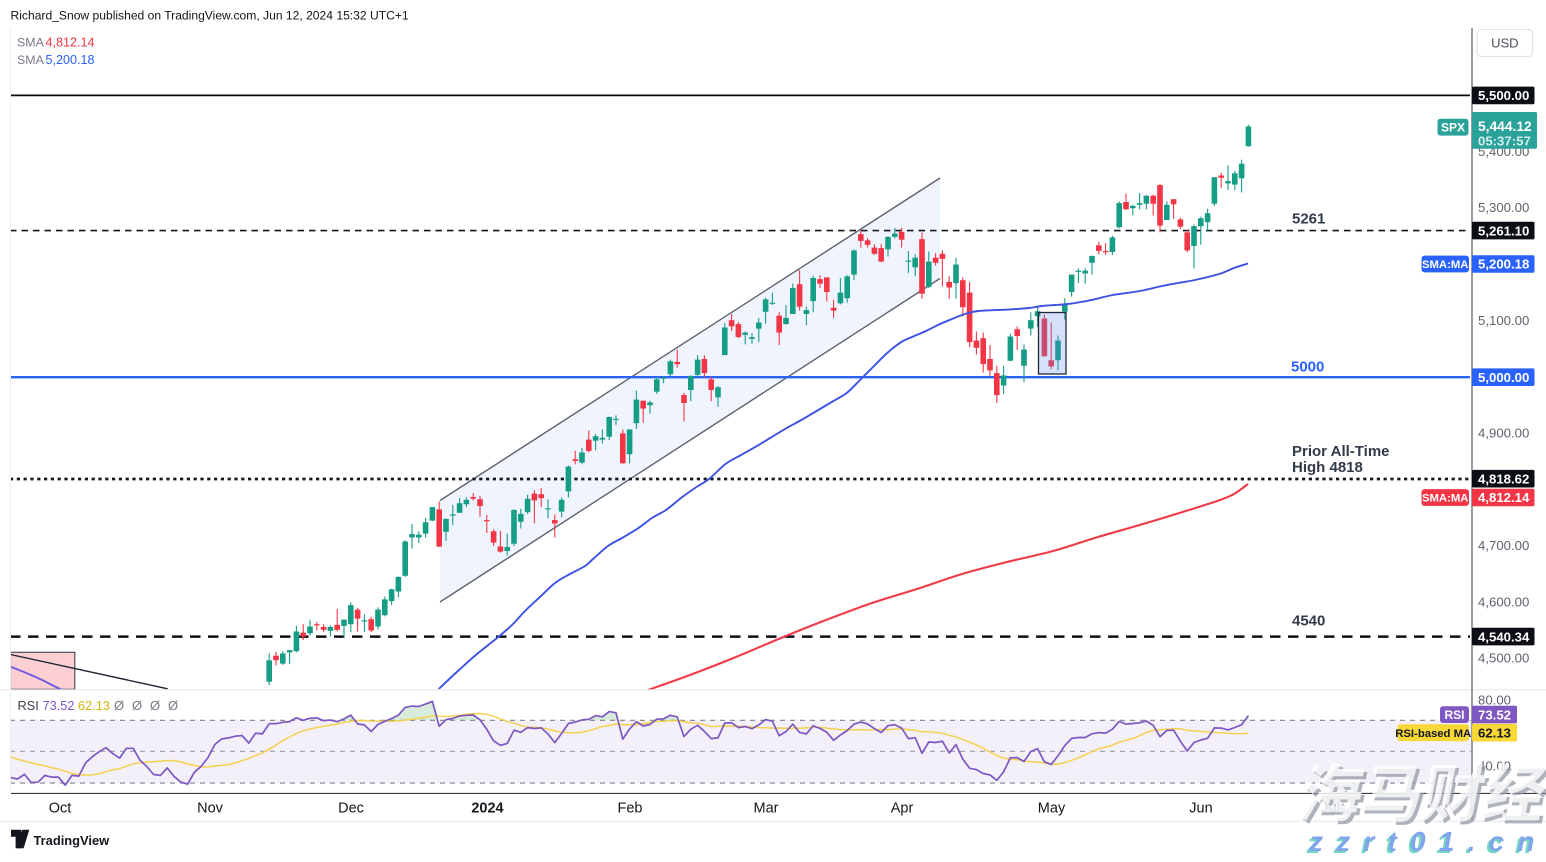 Image resolution: width=1546 pixels, height=862 pixels. What do you see at coordinates (1503, 230) in the screenshot?
I see `svg-text: 5,261.10` at bounding box center [1503, 230].